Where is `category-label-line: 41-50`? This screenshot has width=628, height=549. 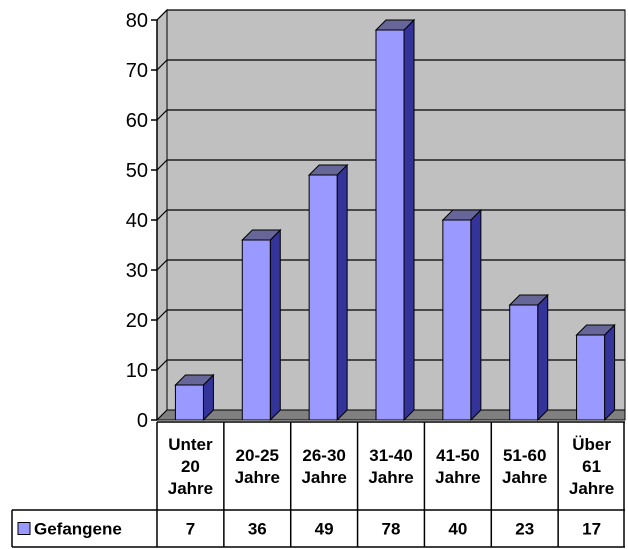
category-label-line: 41-50 is located at coordinates (457, 455).